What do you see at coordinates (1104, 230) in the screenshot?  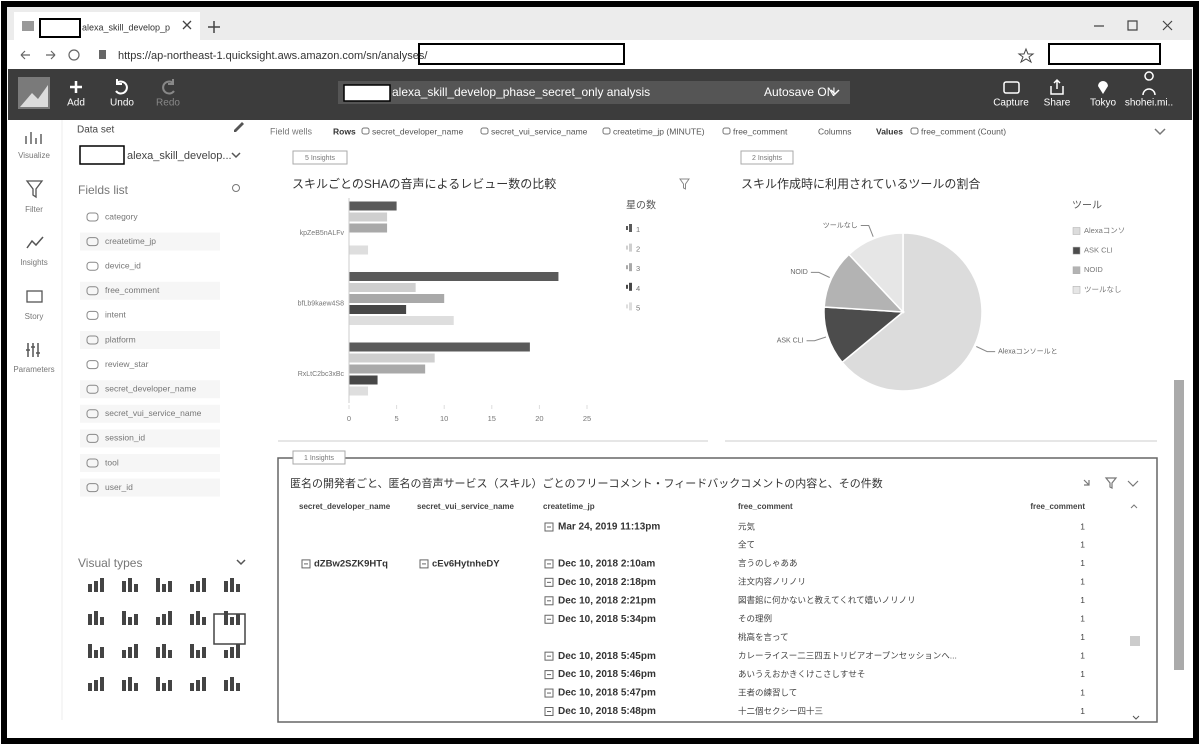 I see `legend-label: Alexaコンソ` at bounding box center [1104, 230].